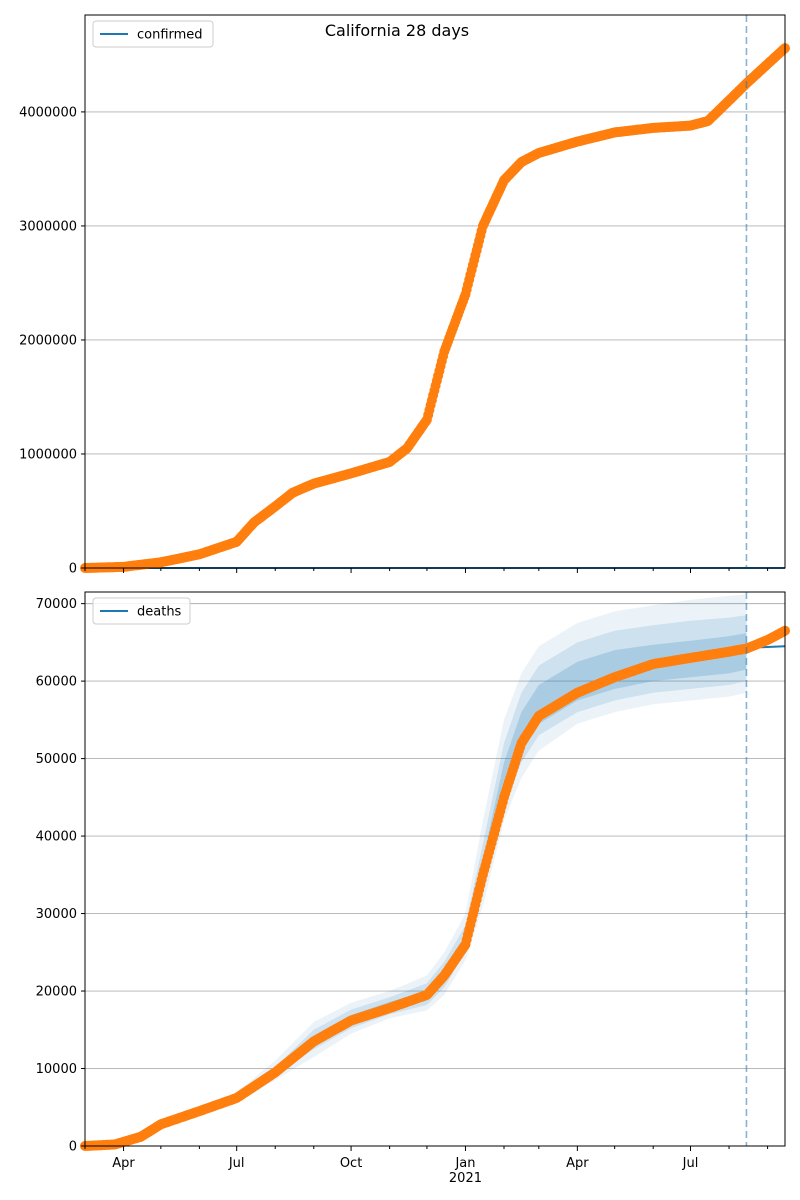 The height and width of the screenshot is (1200, 800). What do you see at coordinates (426, 570) in the screenshot?
I see `confirmed-x-axis` at bounding box center [426, 570].